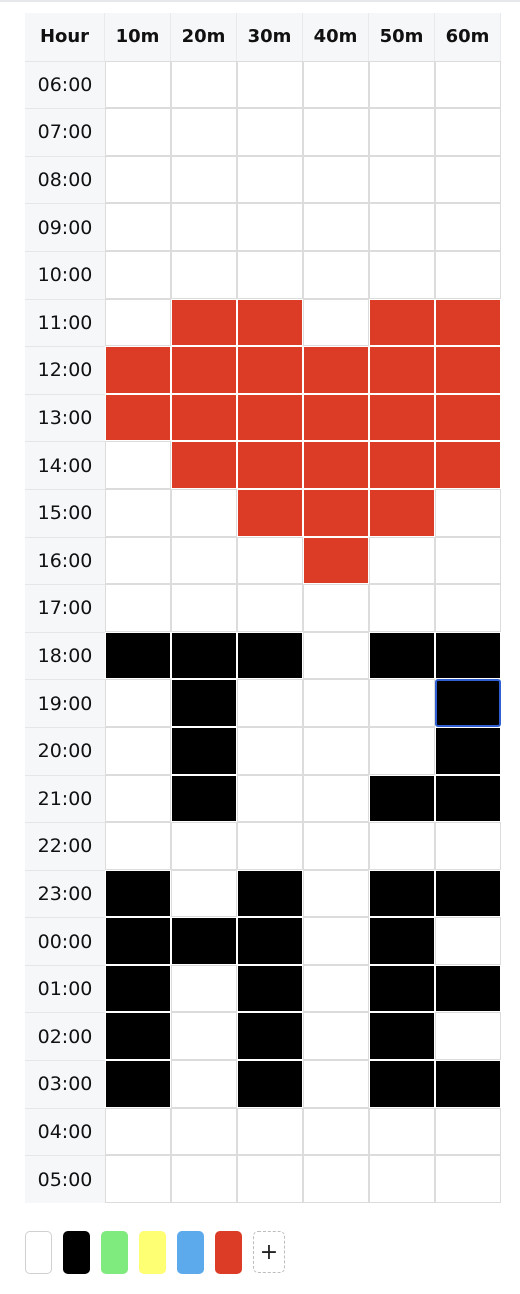 Image resolution: width=520 pixels, height=1294 pixels. I want to click on swatch-black, so click(76, 1252).